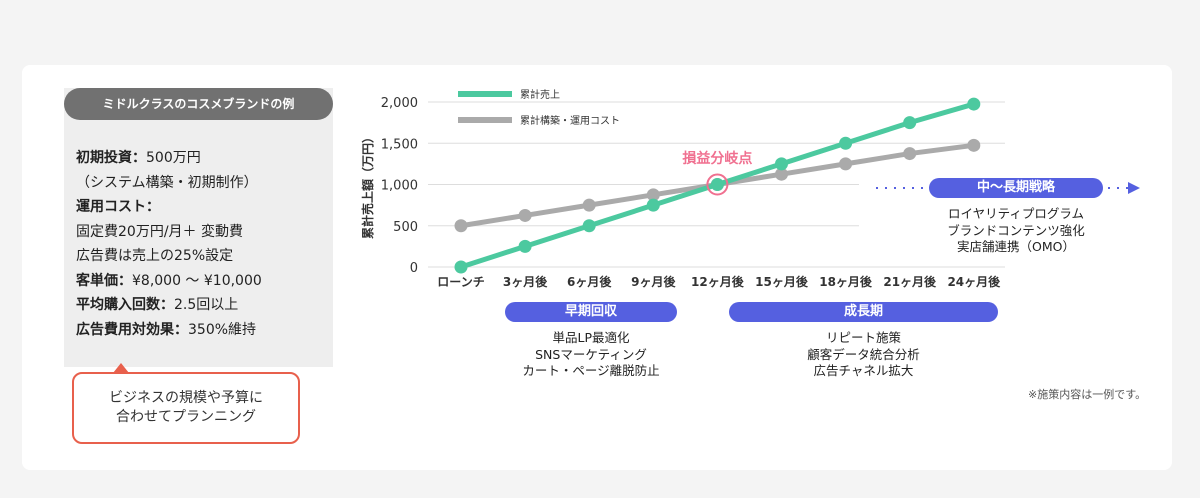  I want to click on x-tick-label: 12ヶ月後, so click(718, 281).